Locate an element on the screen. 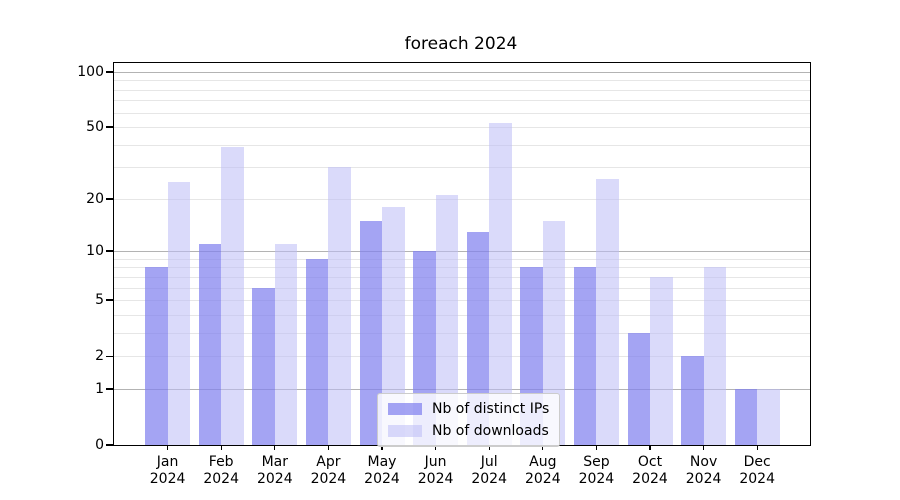 The width and height of the screenshot is (900, 500). x-tick-label-10: Oct 2024 is located at coordinates (650, 470).